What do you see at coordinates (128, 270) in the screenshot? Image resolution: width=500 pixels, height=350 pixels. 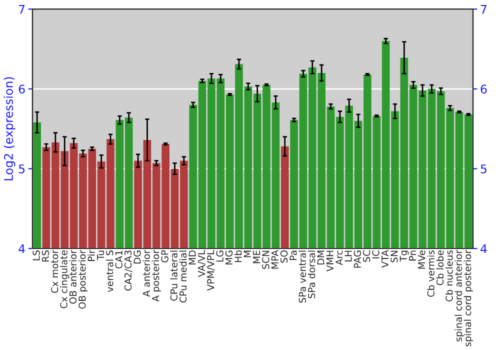 I see `x-tick-label: CA2/CA3` at bounding box center [128, 270].